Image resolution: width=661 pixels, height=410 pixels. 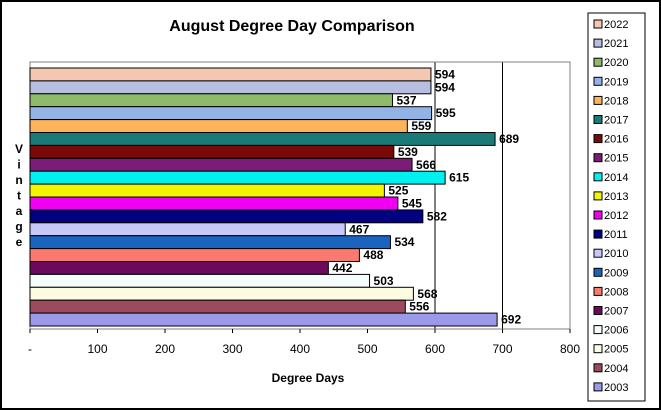 I want to click on x-tick-label: 200, so click(x=165, y=349).